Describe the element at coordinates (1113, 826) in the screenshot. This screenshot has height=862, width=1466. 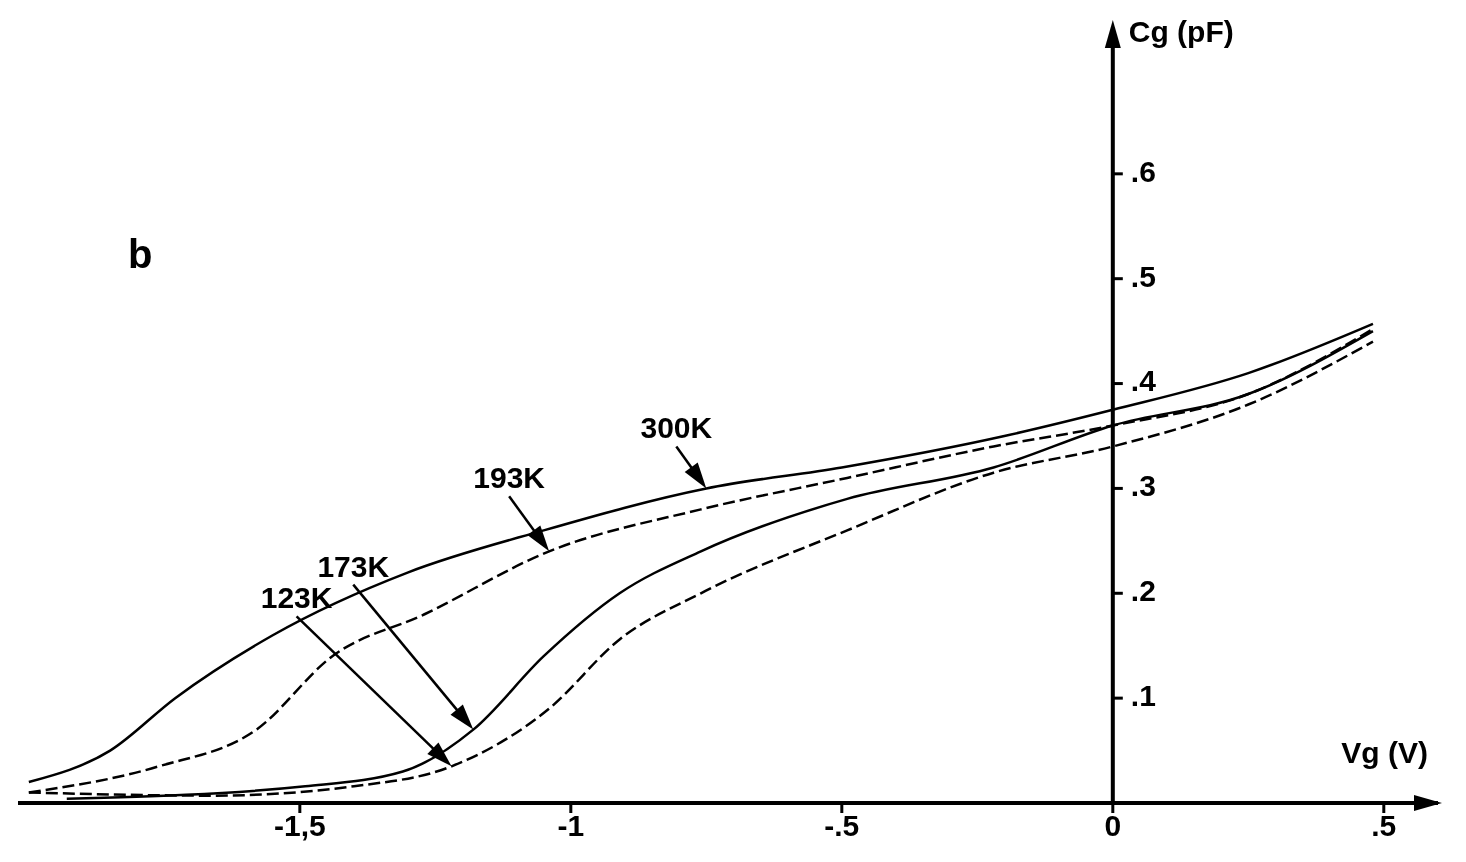
I see `x-tick-label: 0` at that location.